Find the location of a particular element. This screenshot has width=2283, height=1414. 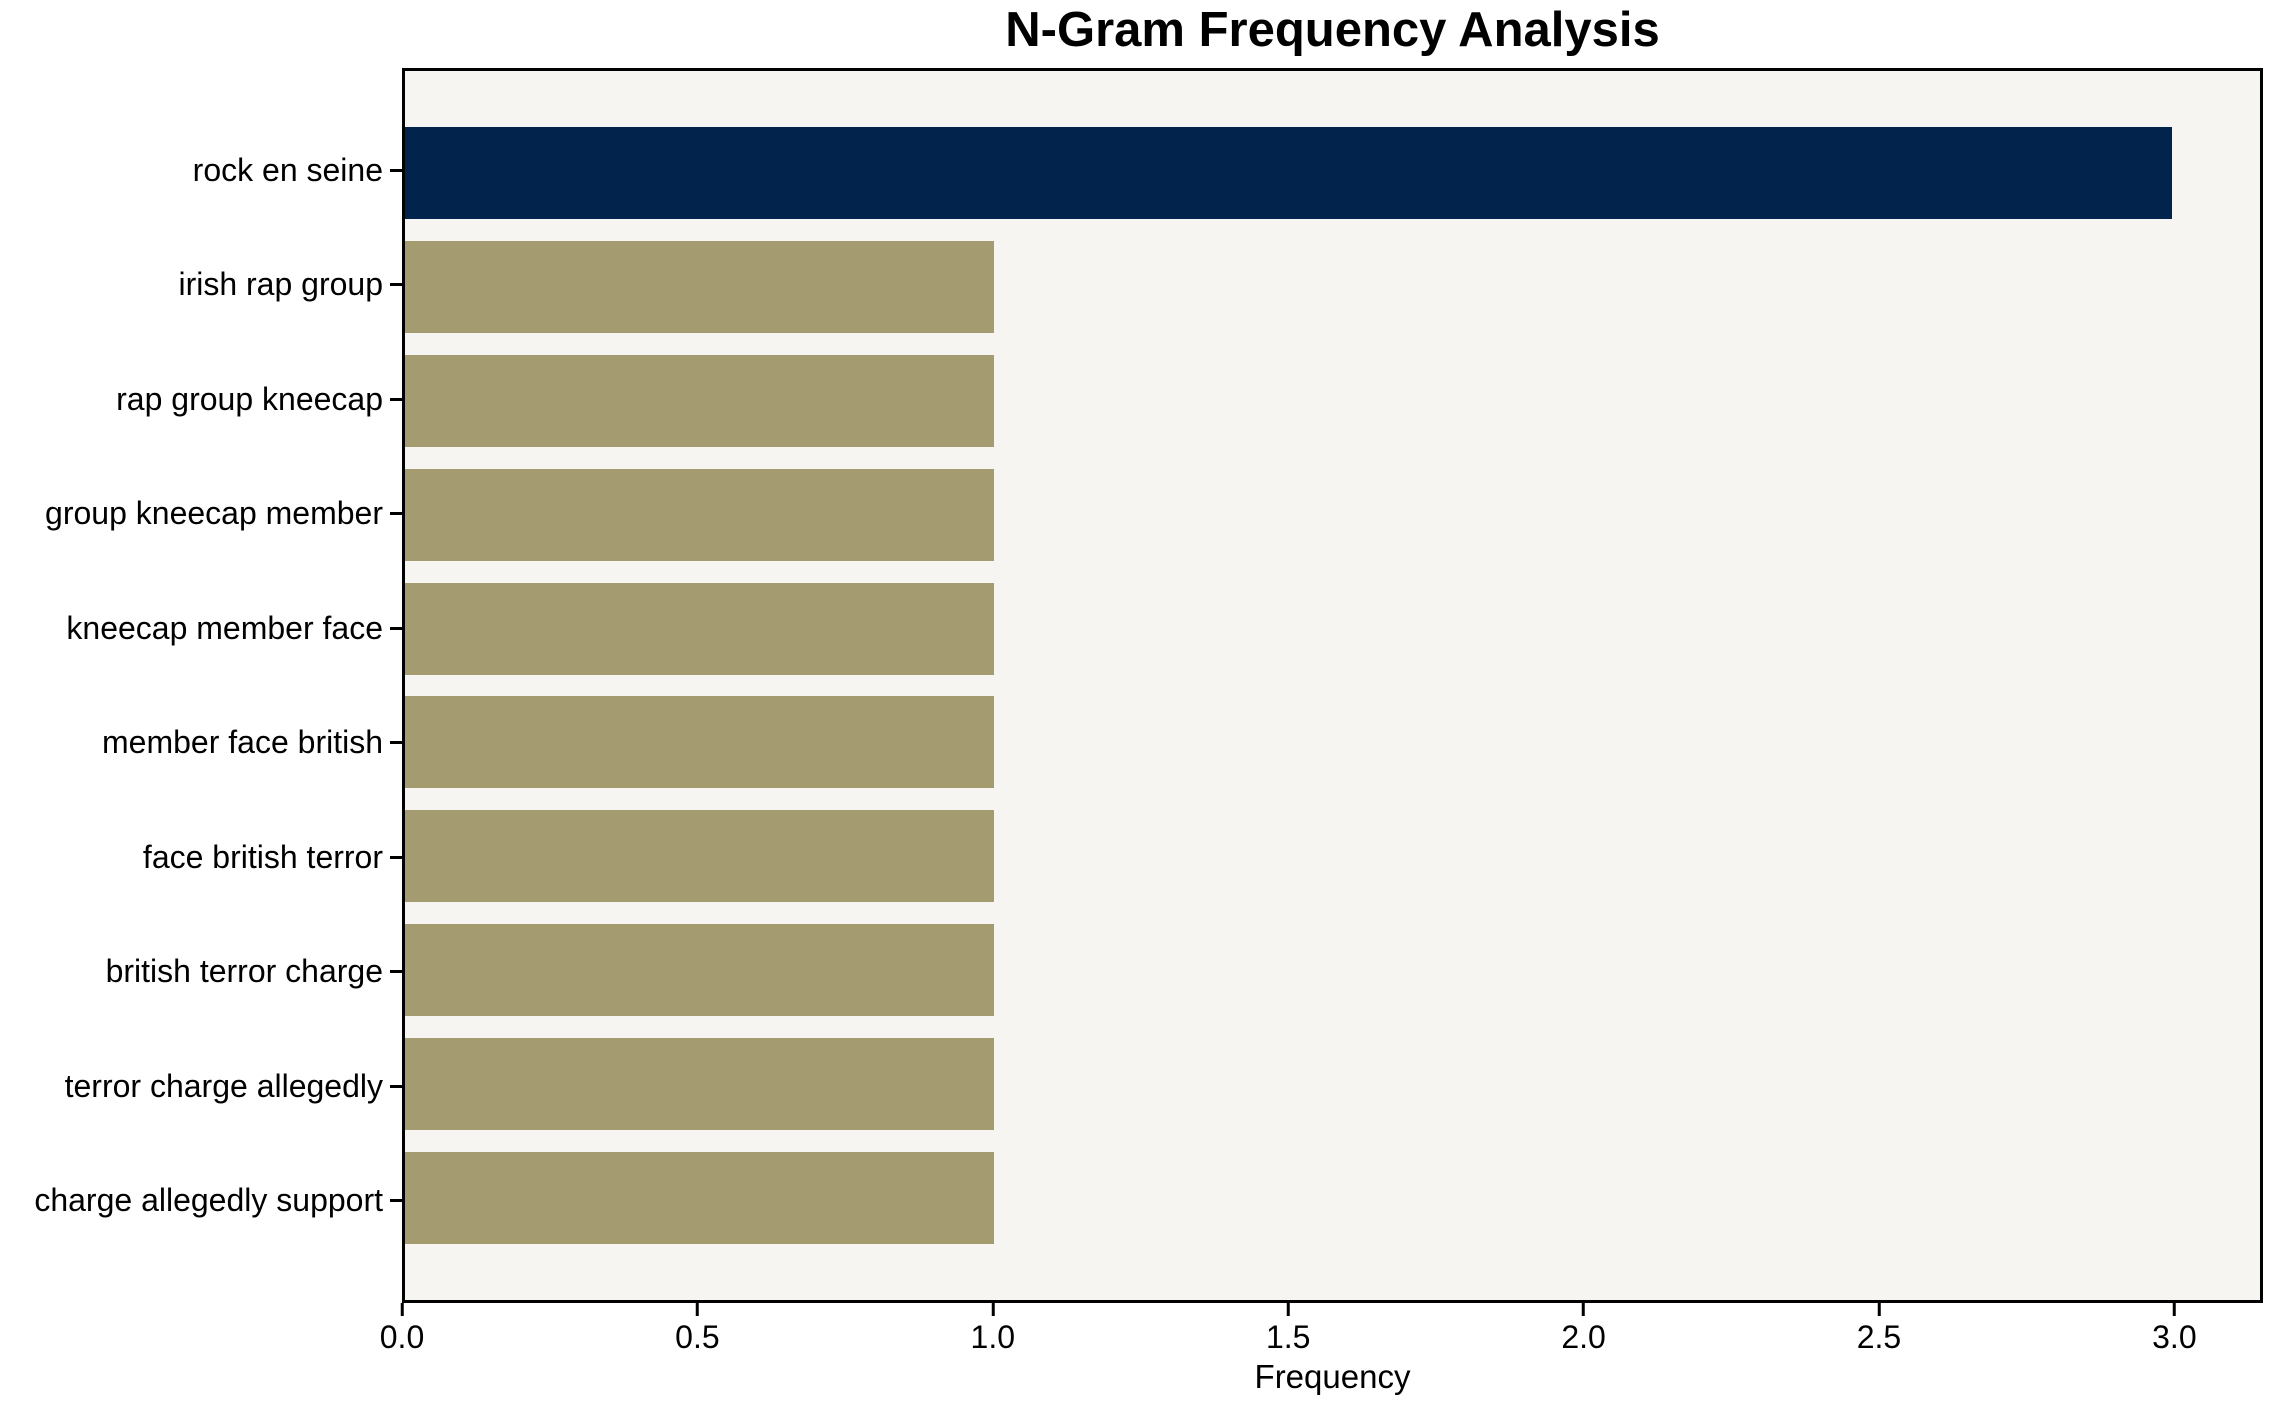

x-tick-label: 3.0 is located at coordinates (2174, 1337).